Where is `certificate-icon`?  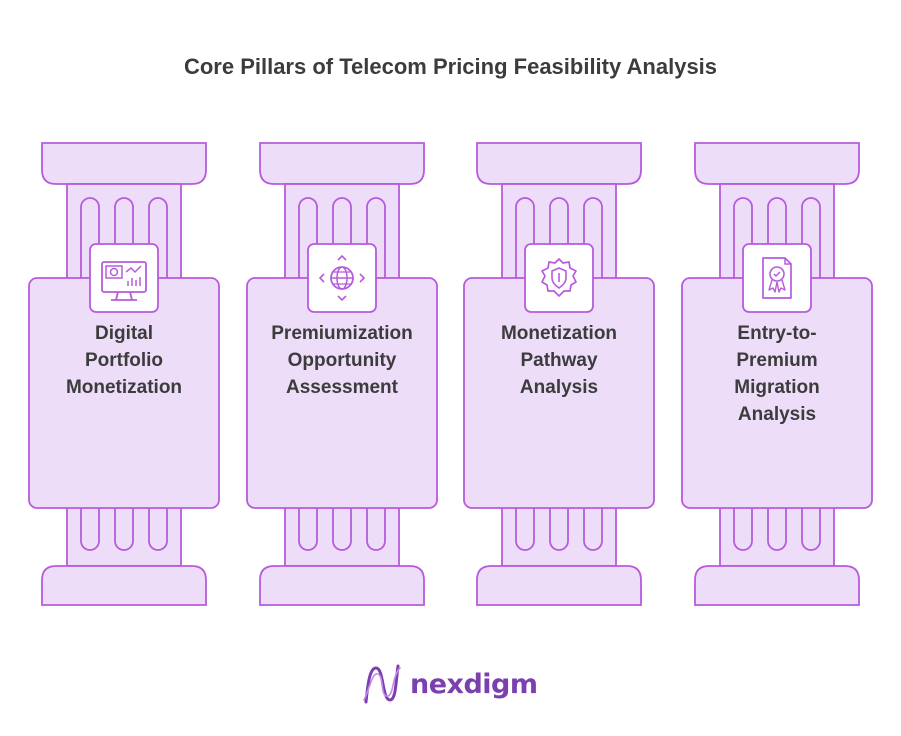 certificate-icon is located at coordinates (777, 278).